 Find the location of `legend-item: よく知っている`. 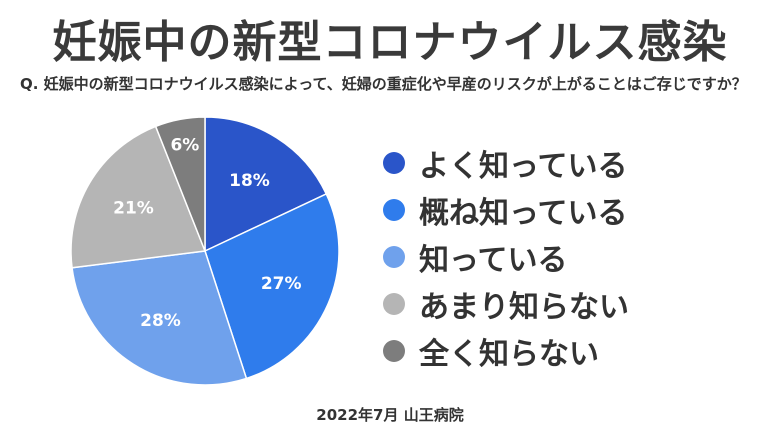

legend-item: よく知っている is located at coordinates (506, 162).